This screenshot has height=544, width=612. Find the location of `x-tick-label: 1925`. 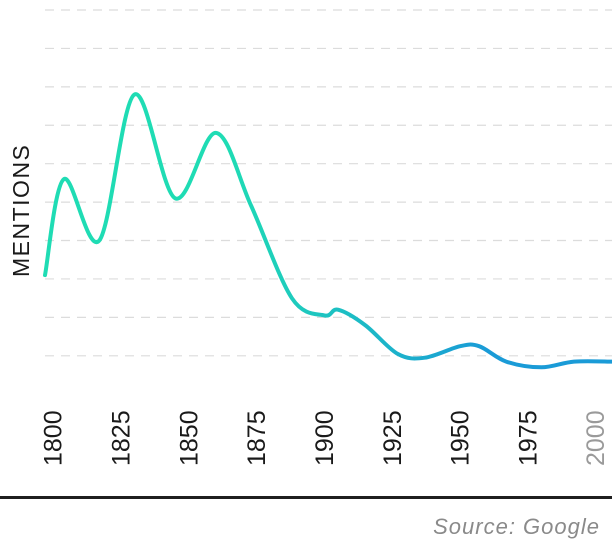

x-tick-label: 1925 is located at coordinates (393, 438).